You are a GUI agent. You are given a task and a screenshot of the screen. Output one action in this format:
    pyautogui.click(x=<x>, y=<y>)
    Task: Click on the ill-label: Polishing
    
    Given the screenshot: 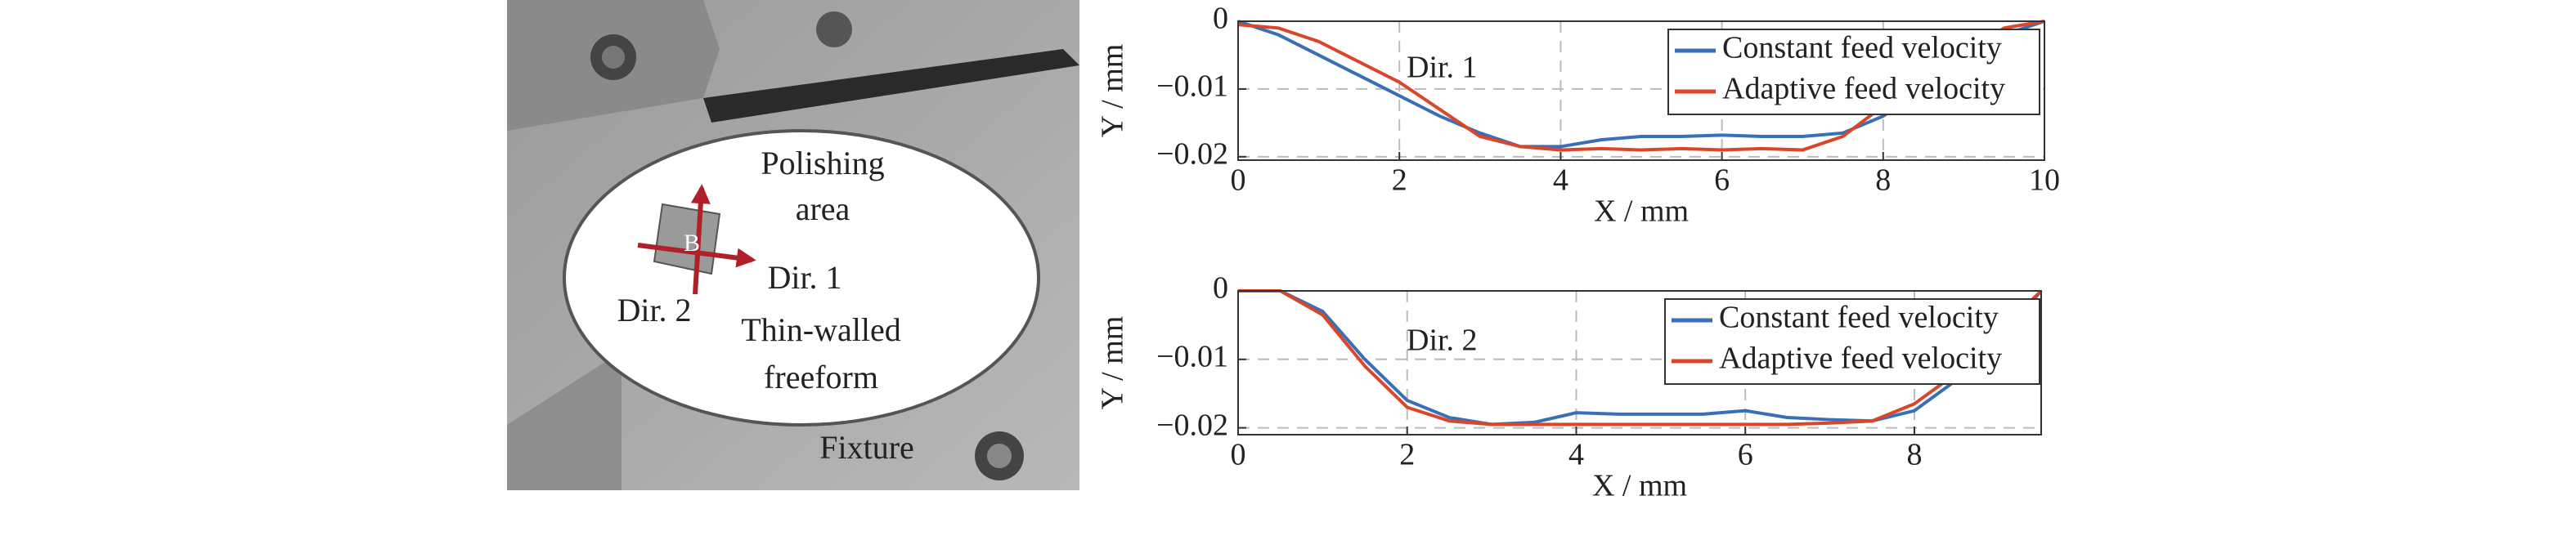 What is the action you would take?
    pyautogui.click(x=822, y=163)
    